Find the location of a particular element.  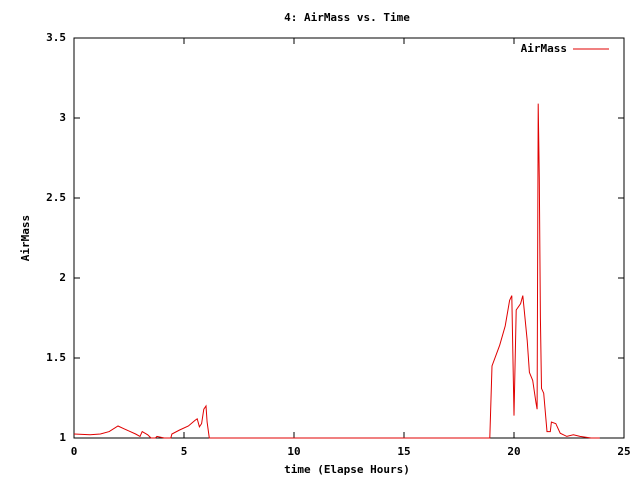

chart-title: 4: AirMass vs. Time is located at coordinates (347, 17).